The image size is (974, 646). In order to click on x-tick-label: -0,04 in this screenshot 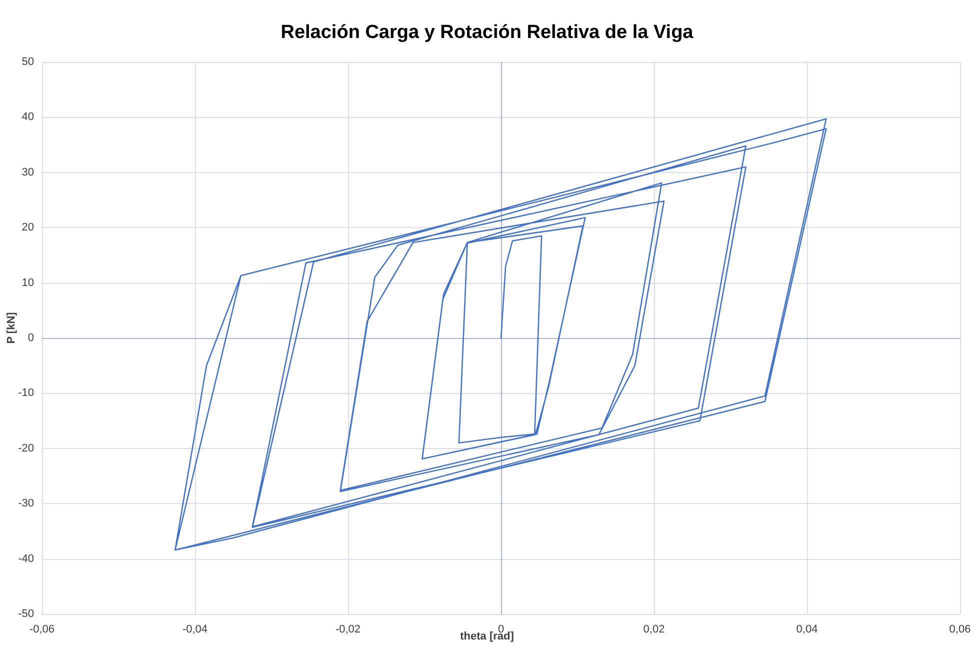, I will do `click(195, 630)`.